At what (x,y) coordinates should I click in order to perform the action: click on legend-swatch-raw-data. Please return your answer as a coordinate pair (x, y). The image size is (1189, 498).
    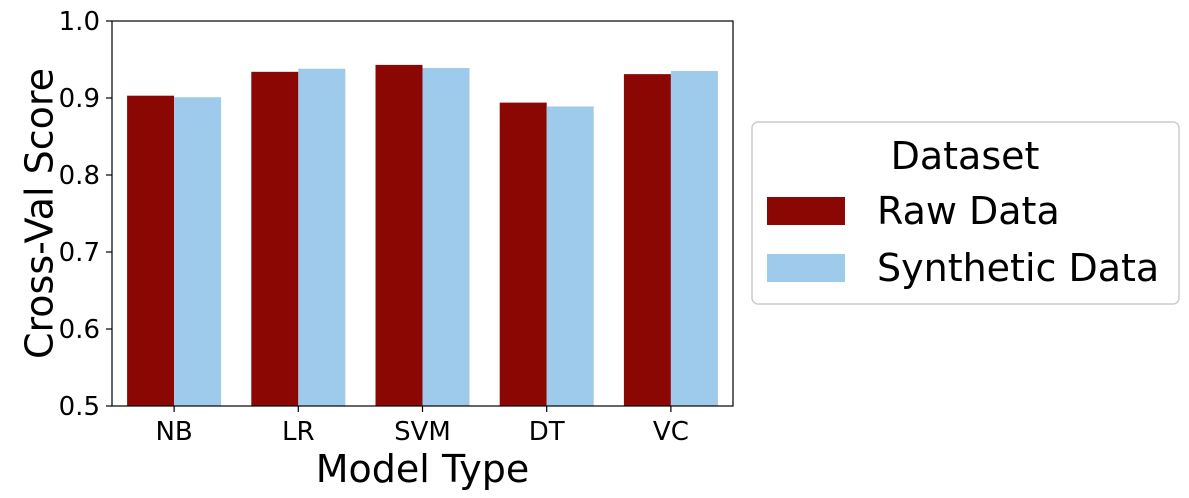
    Looking at the image, I should click on (806, 211).